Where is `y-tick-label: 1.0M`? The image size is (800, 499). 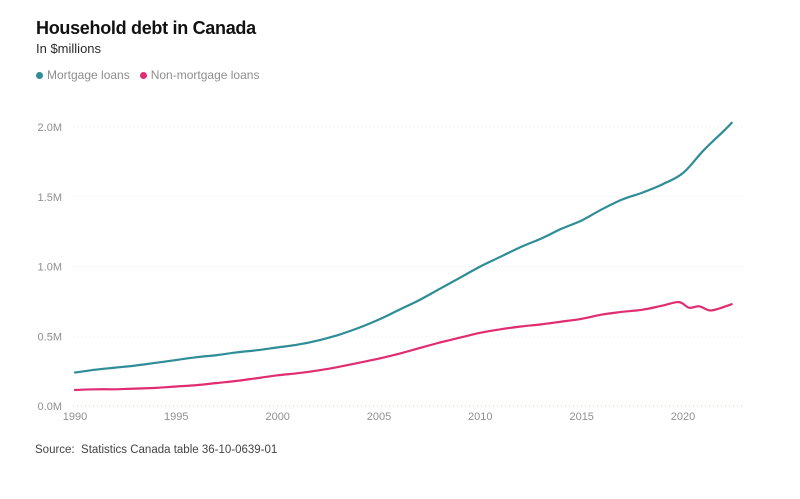
y-tick-label: 1.0M is located at coordinates (50, 268).